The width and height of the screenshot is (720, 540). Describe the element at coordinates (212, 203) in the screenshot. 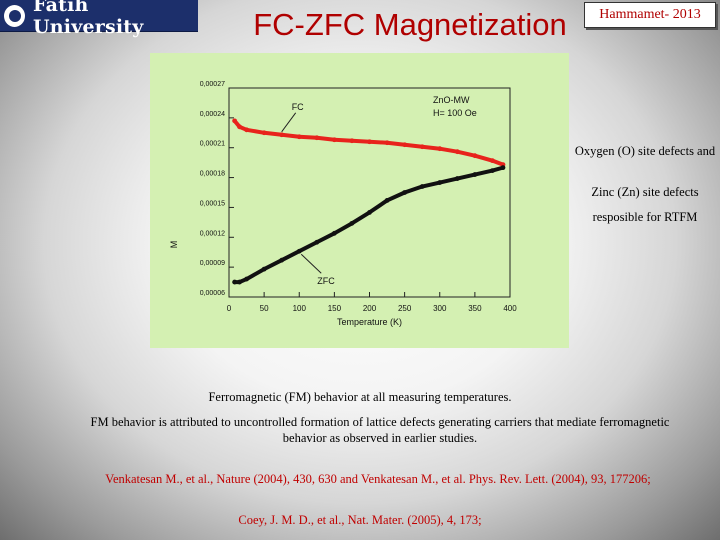

I see `y-tick-label: 0,00015` at that location.